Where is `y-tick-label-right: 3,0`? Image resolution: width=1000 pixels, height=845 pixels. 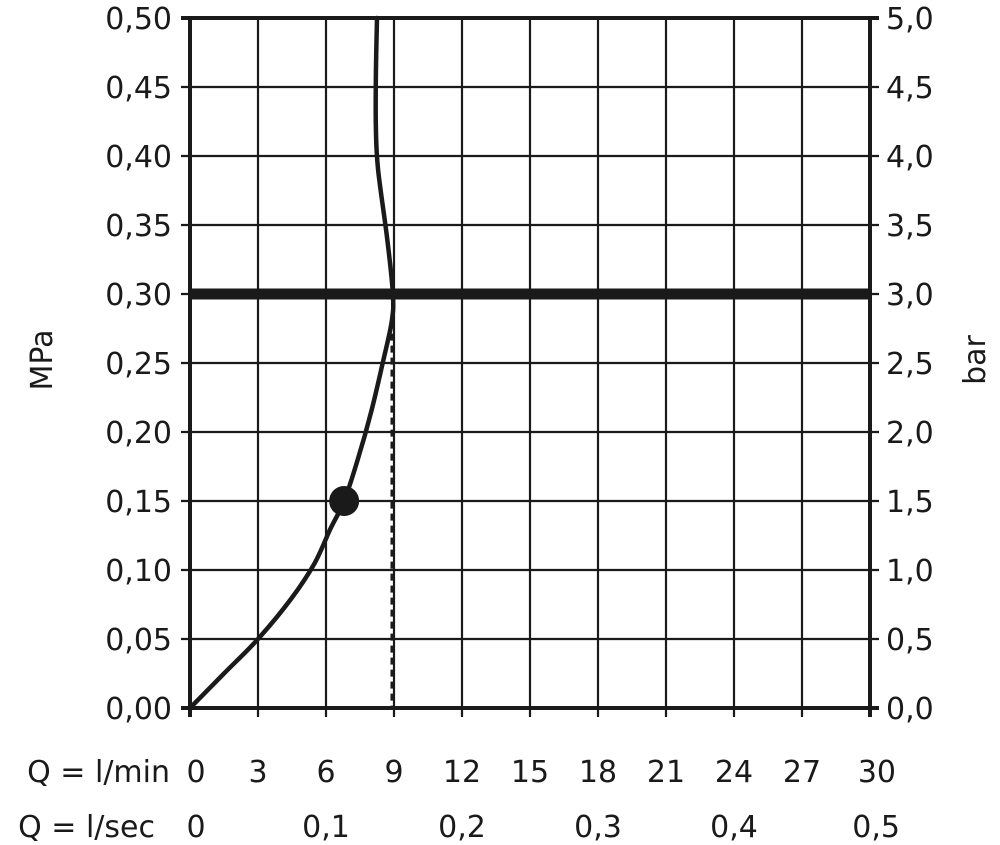
y-tick-label-right: 3,0 is located at coordinates (910, 295).